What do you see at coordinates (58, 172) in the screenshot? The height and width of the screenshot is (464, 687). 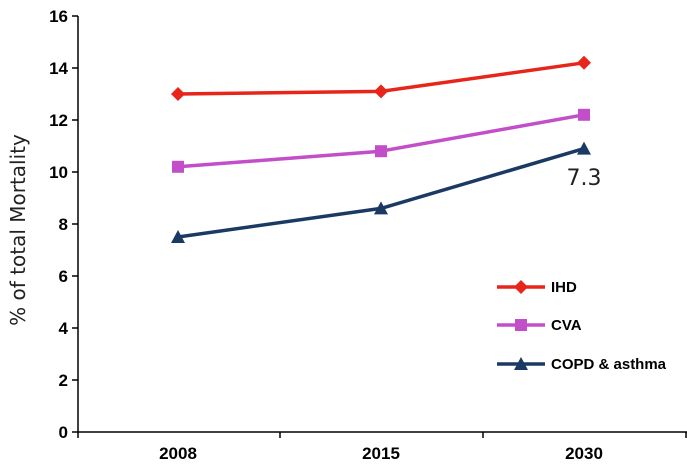 I see `y-tick-label: 10` at bounding box center [58, 172].